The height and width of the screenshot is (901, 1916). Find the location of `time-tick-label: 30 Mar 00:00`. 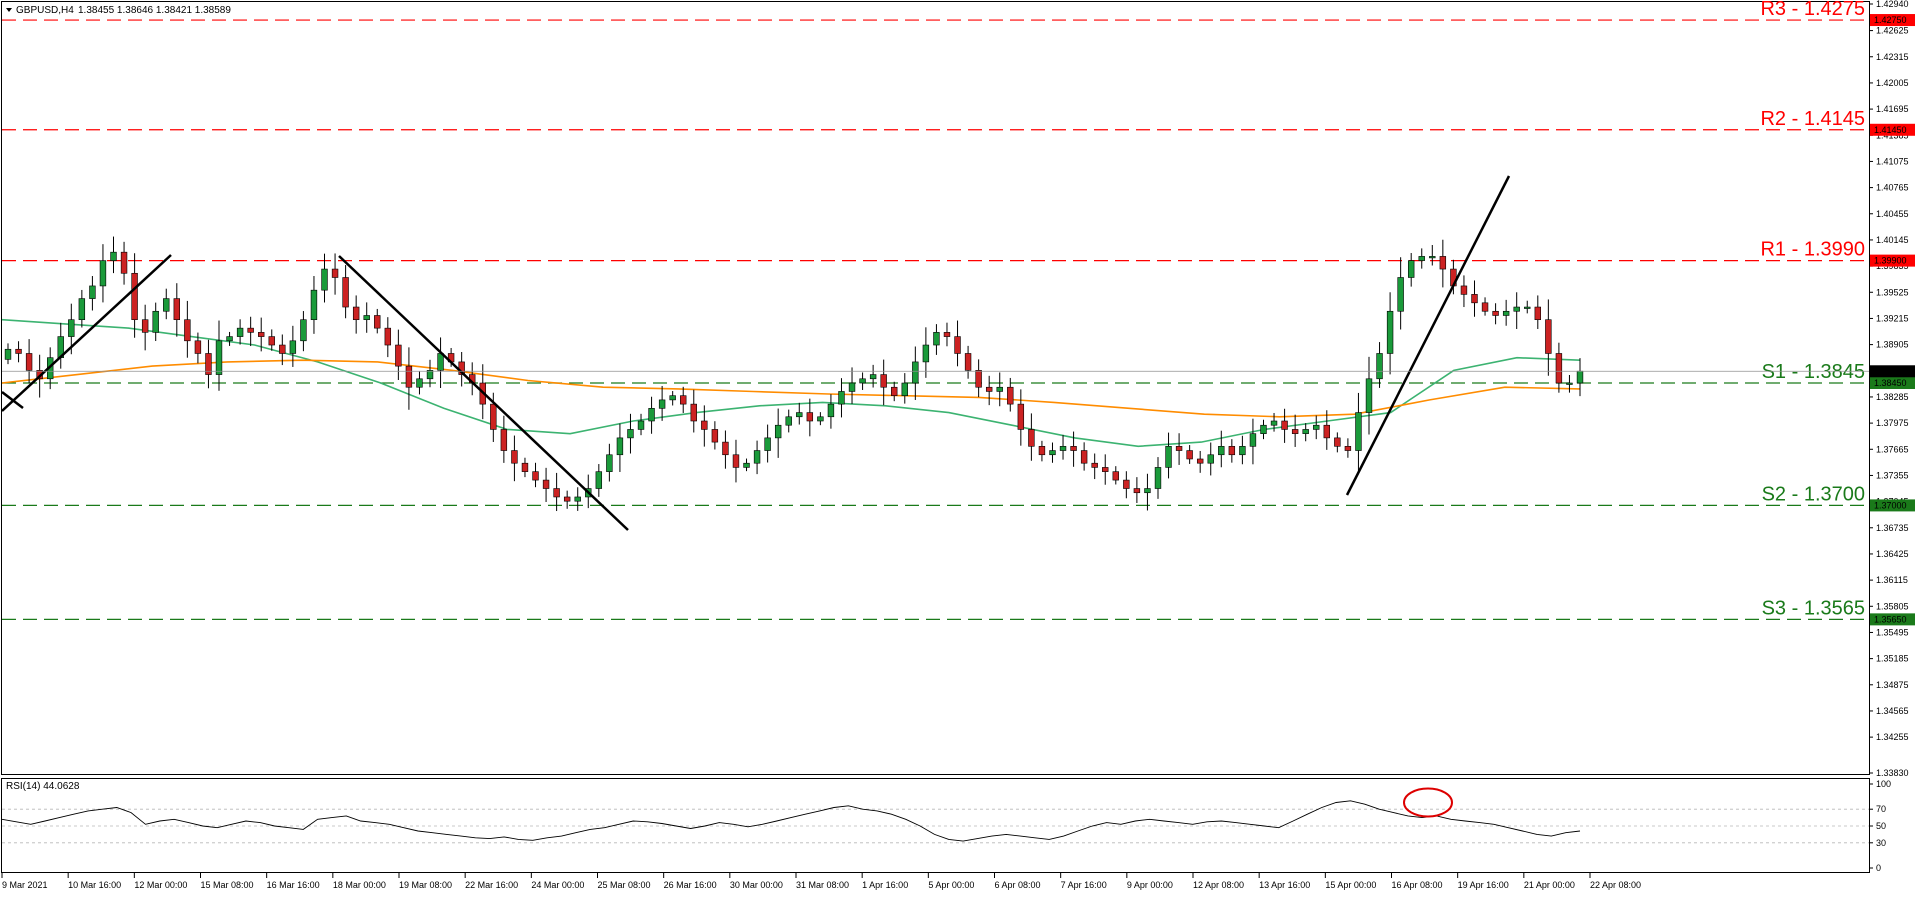

time-tick-label: 30 Mar 00:00 is located at coordinates (756, 885).